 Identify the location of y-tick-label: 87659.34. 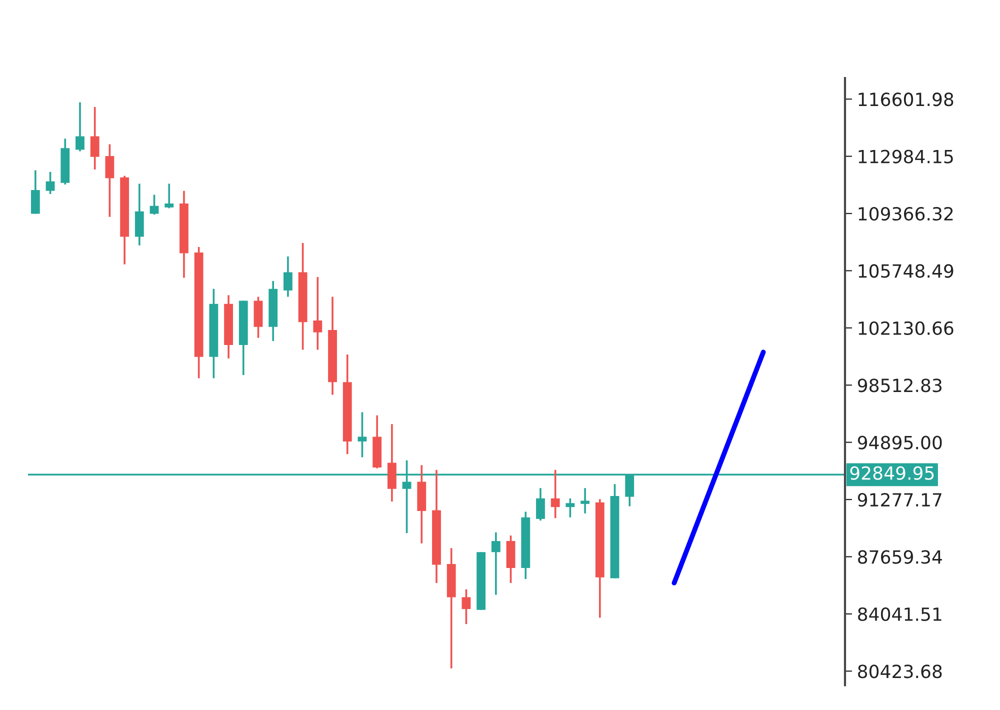
(900, 557).